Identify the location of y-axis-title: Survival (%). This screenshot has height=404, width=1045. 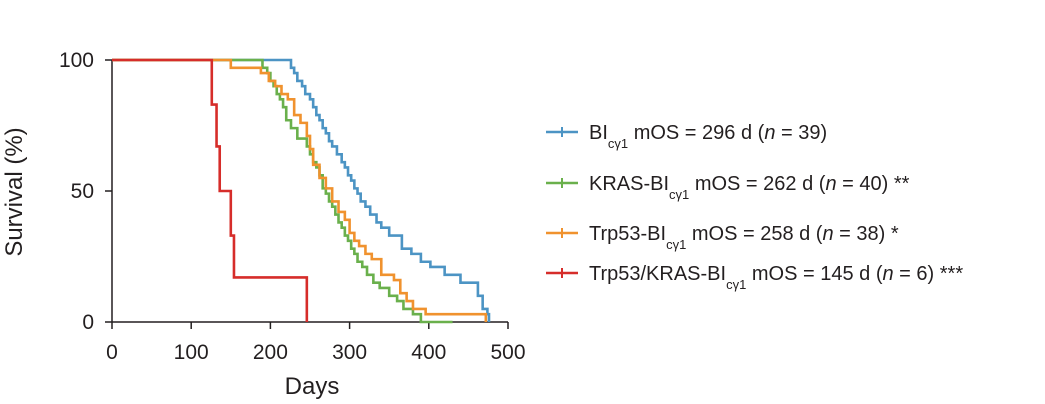
(14, 191).